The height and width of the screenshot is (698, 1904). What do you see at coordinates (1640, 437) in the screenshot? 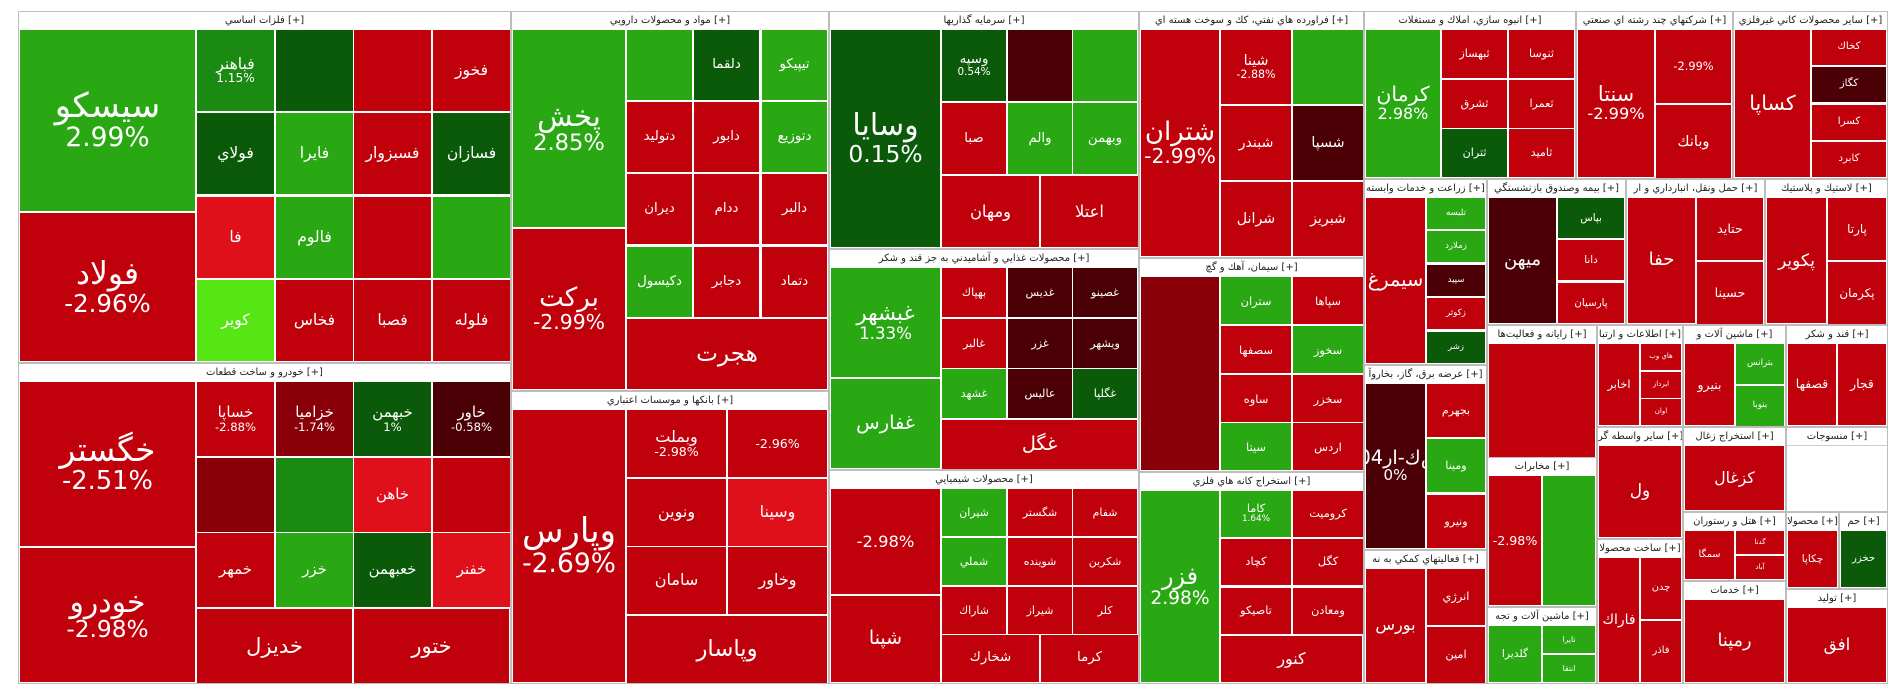
I see `sector-title: ساير واسطه گر [+]` at bounding box center [1640, 437].